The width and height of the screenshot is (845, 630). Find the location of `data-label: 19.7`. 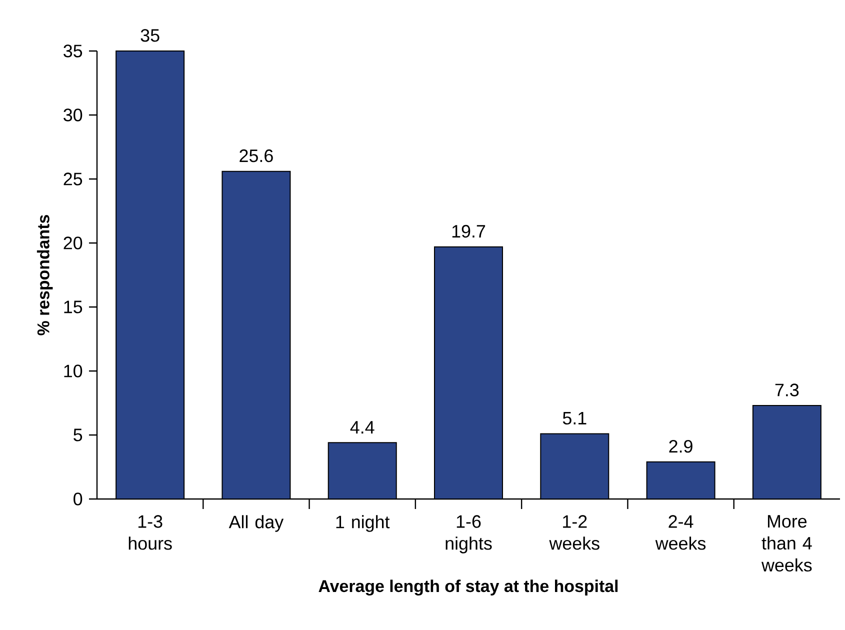

data-label: 19.7 is located at coordinates (469, 231).